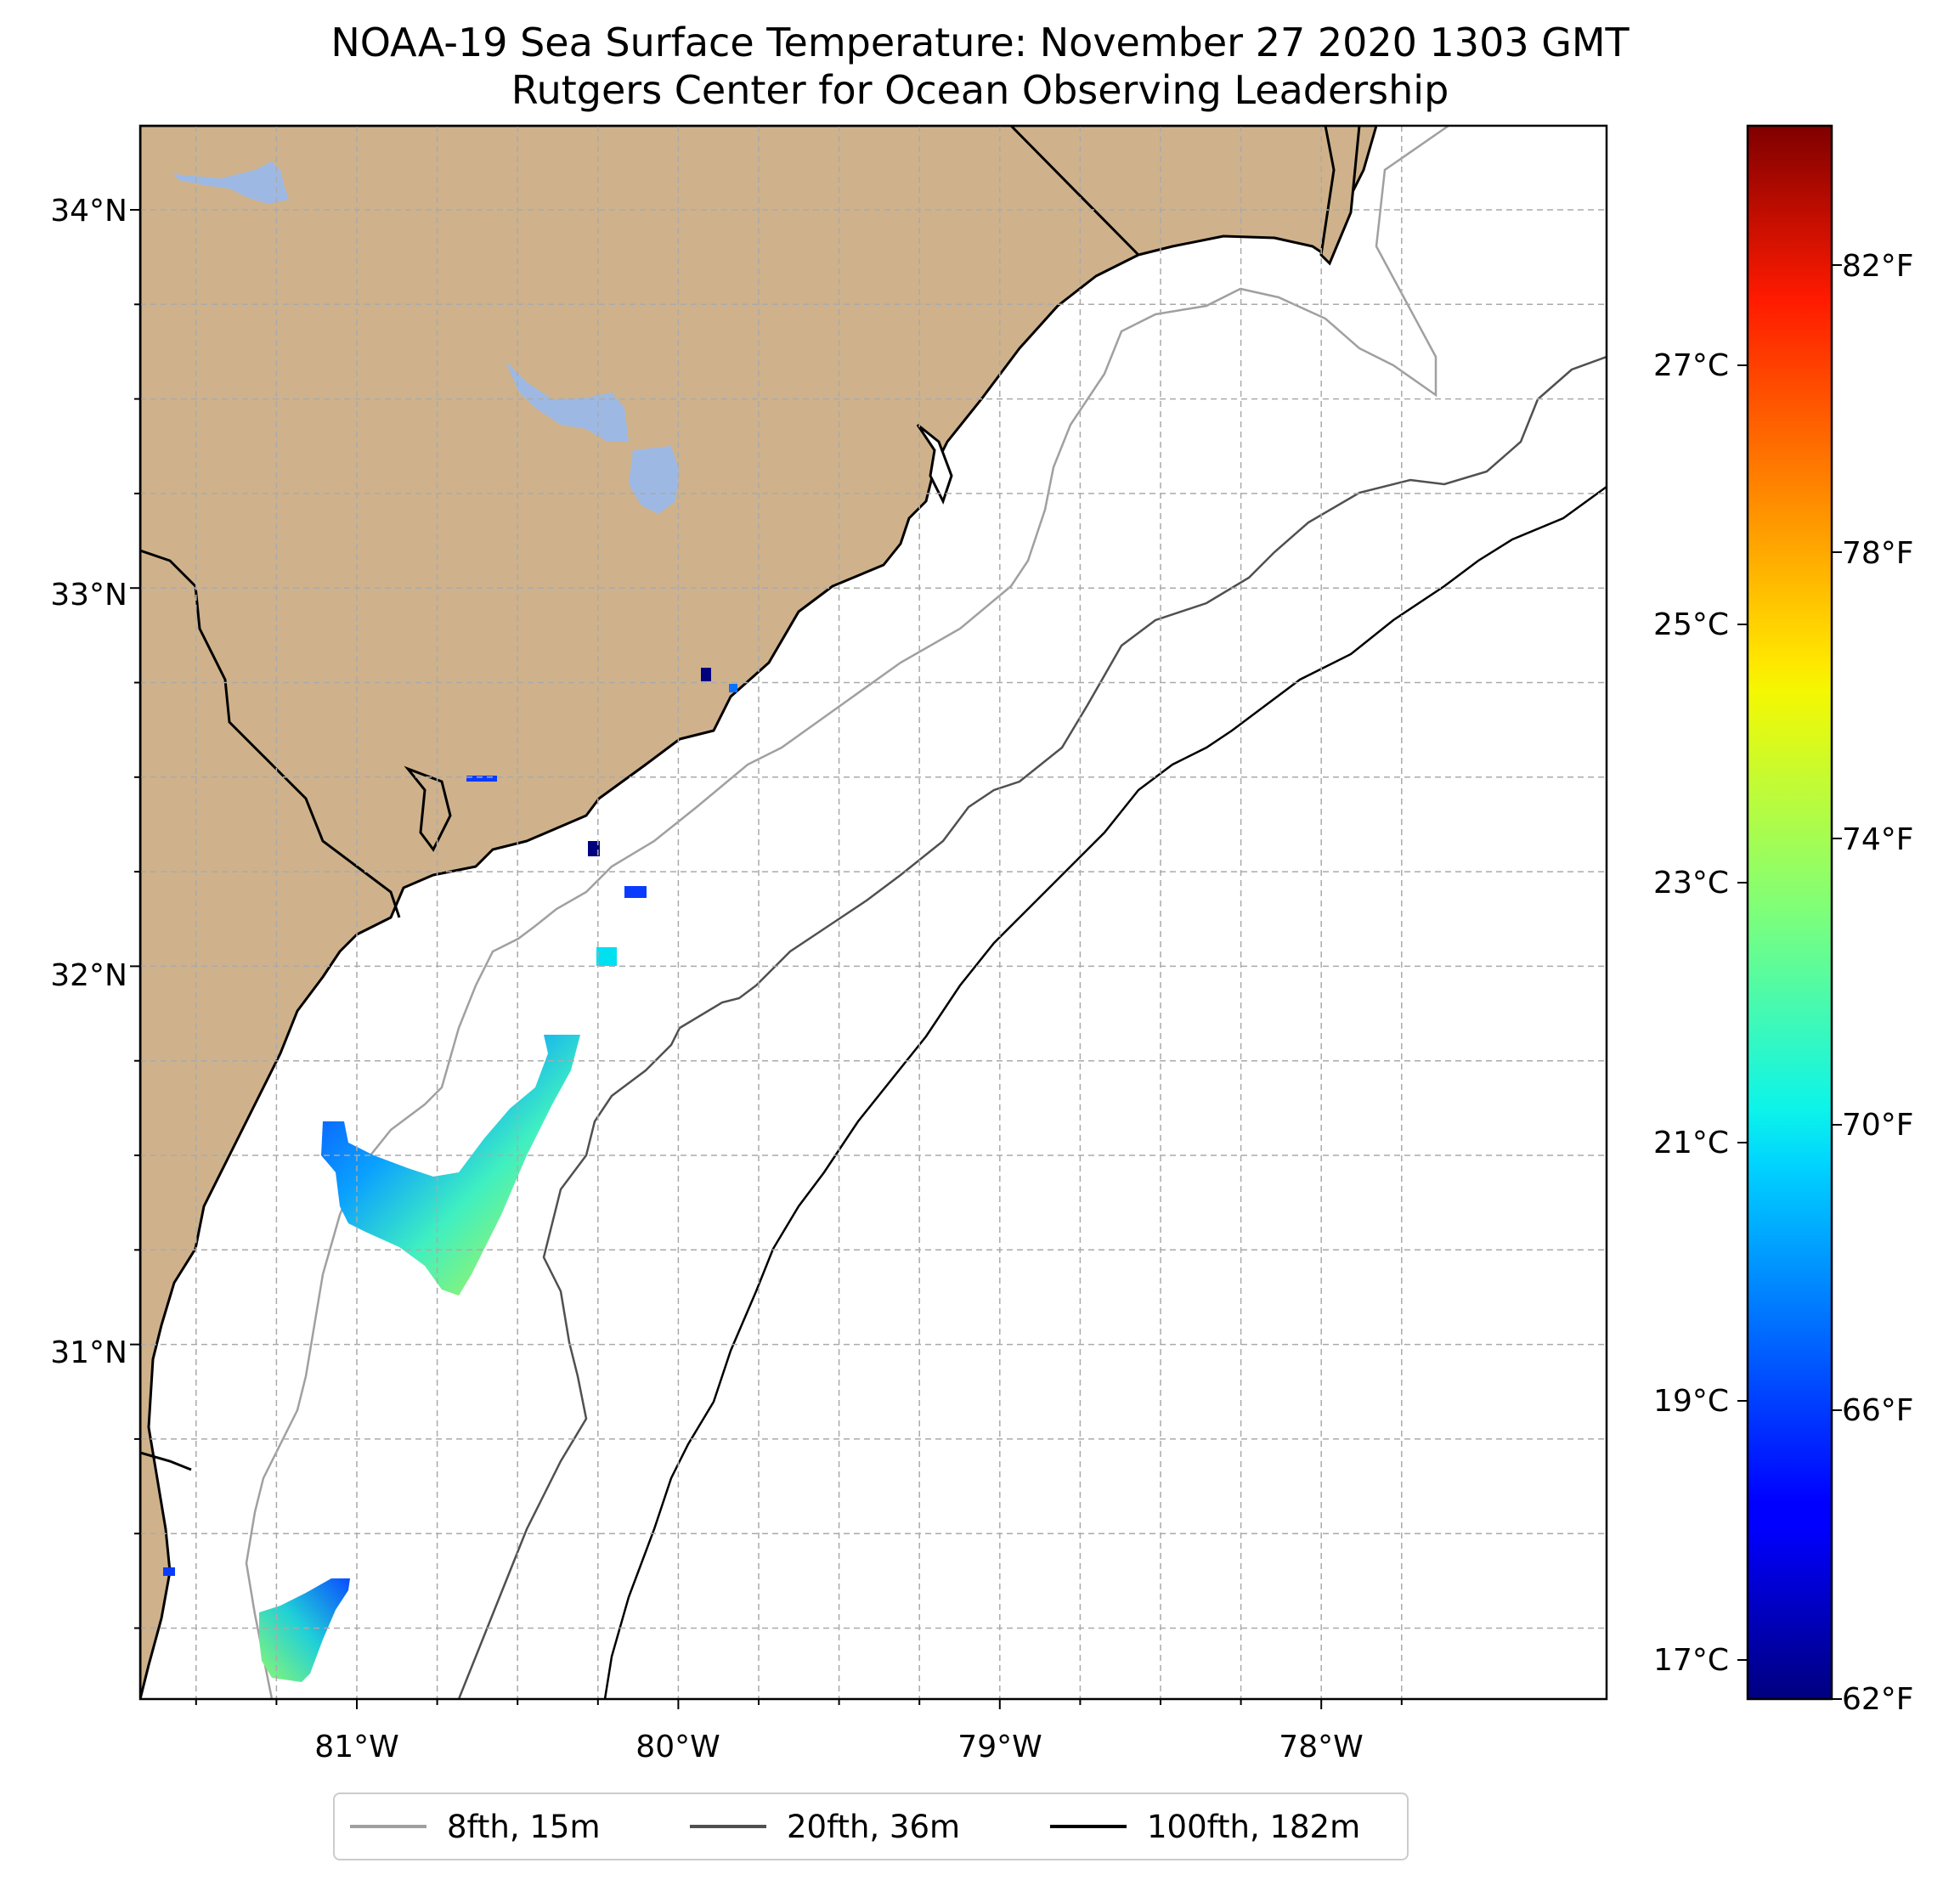 This screenshot has height=1880, width=1960. What do you see at coordinates (1691, 1402) in the screenshot?
I see `celsius-label: 19°C` at bounding box center [1691, 1402].